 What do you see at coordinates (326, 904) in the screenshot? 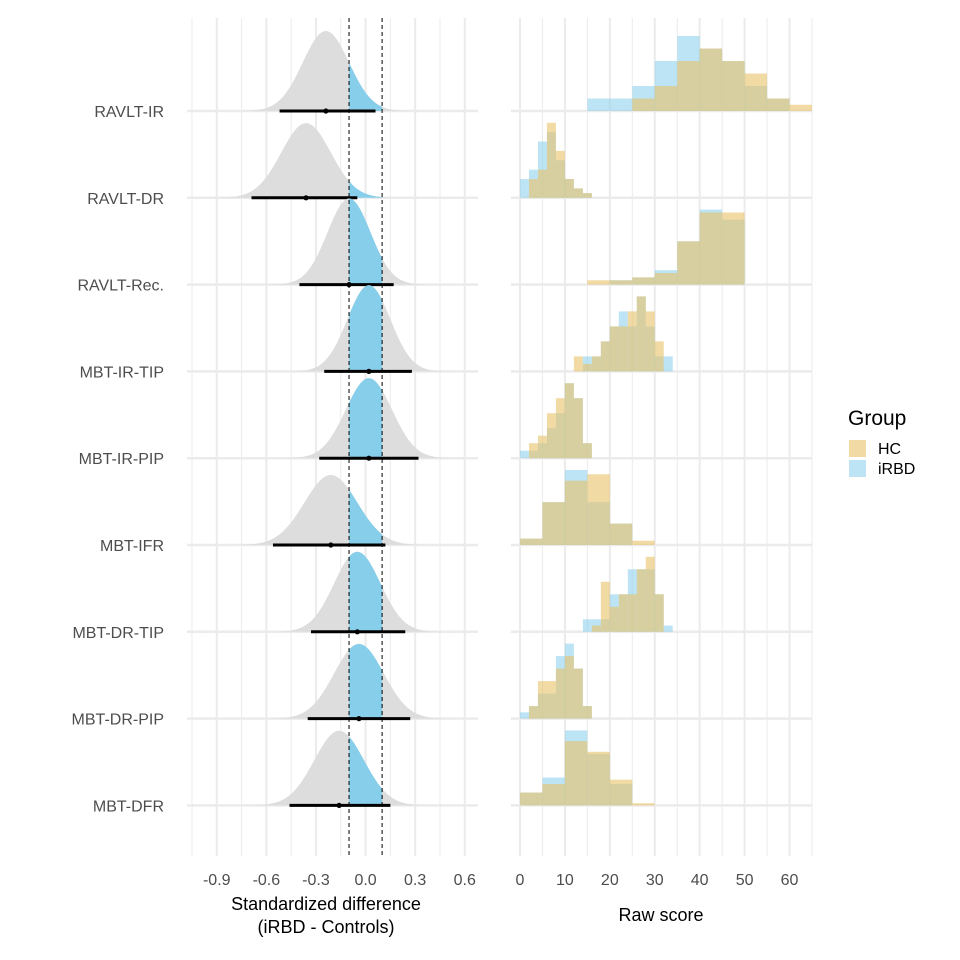
I see `left-x-axis-title-line1: Standardized difference` at bounding box center [326, 904].